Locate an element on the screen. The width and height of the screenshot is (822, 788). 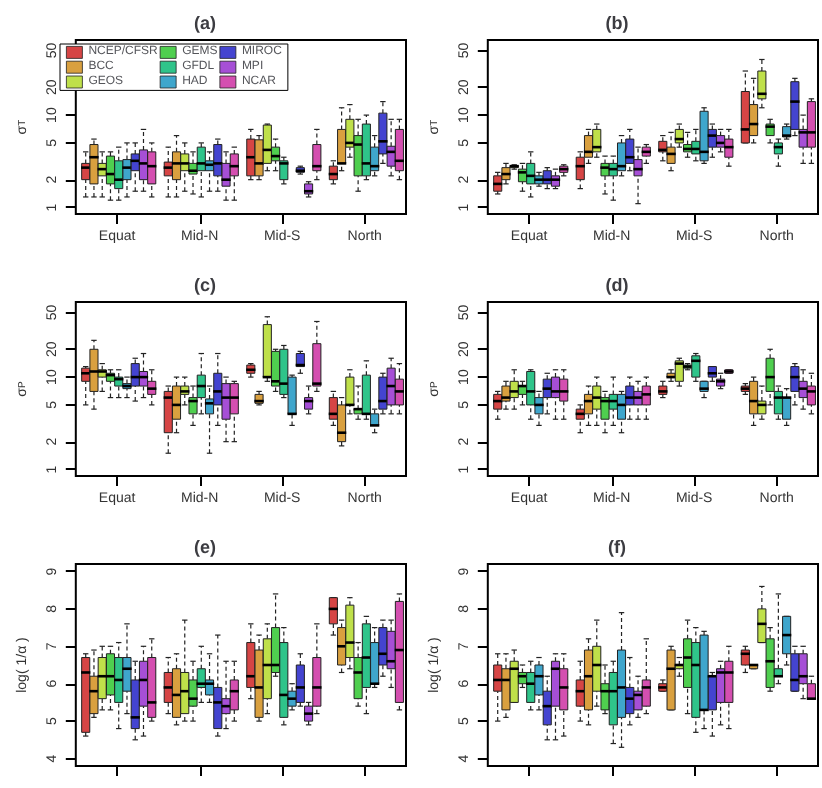
chart-title: (b) is located at coordinates (617, 23).